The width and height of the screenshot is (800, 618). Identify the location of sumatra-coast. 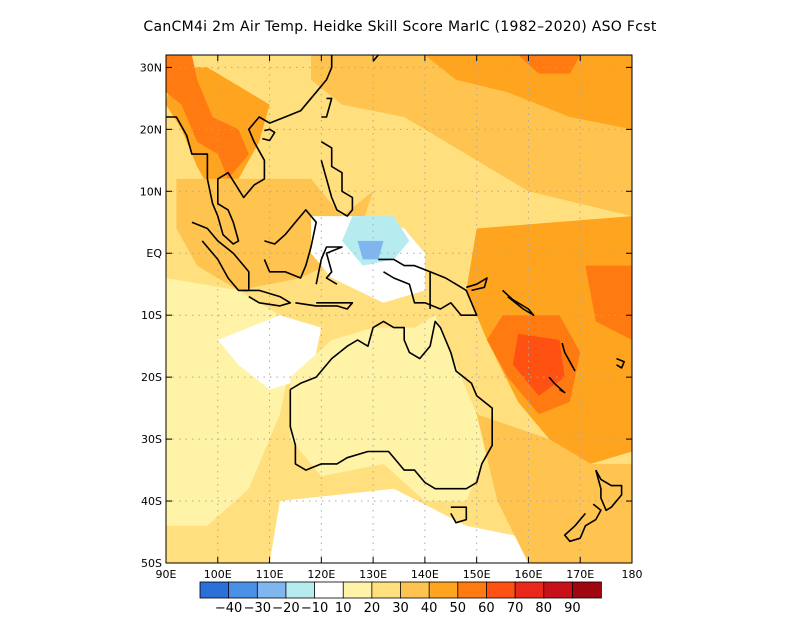
(220, 256).